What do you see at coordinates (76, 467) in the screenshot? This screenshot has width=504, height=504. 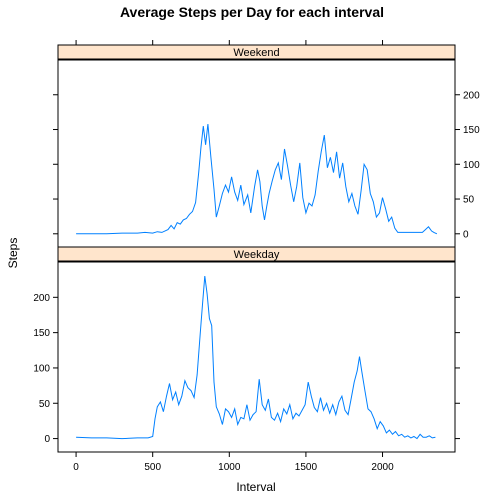 I see `x-tick-label: 0` at bounding box center [76, 467].